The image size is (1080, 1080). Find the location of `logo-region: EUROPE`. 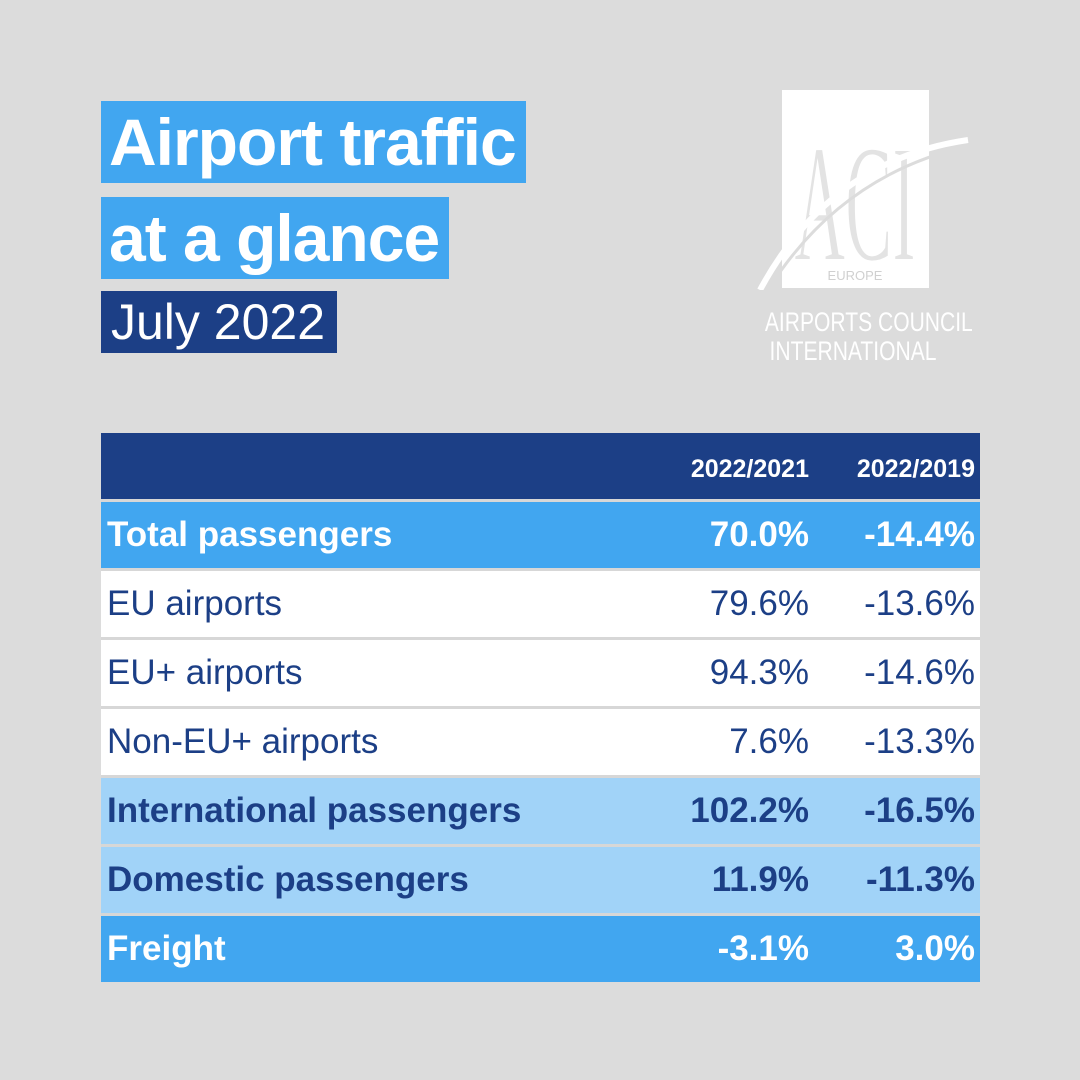

logo-region: EUROPE is located at coordinates (855, 275).